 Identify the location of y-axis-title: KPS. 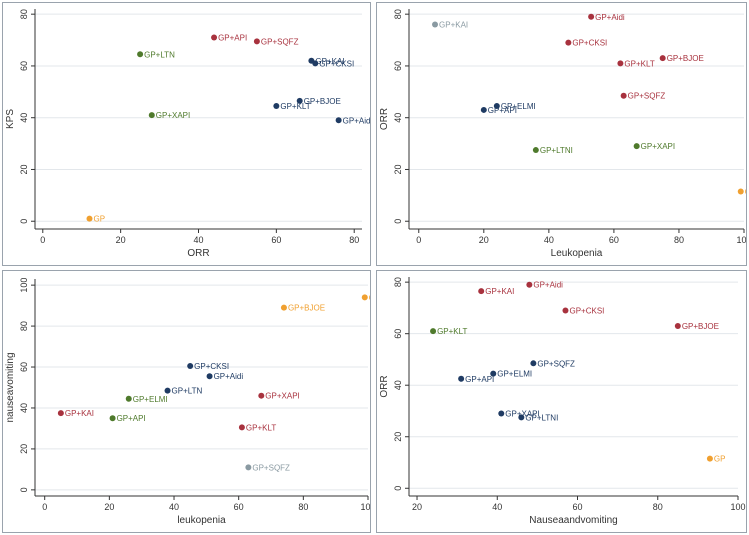
(10, 119).